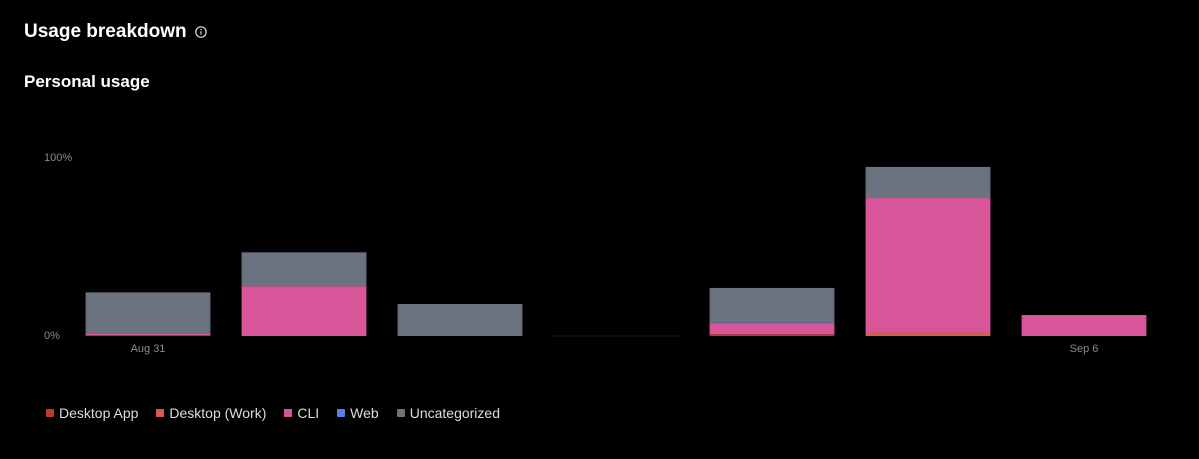 This screenshot has width=1199, height=459. I want to click on page-title: Usage breakdown, so click(115, 32).